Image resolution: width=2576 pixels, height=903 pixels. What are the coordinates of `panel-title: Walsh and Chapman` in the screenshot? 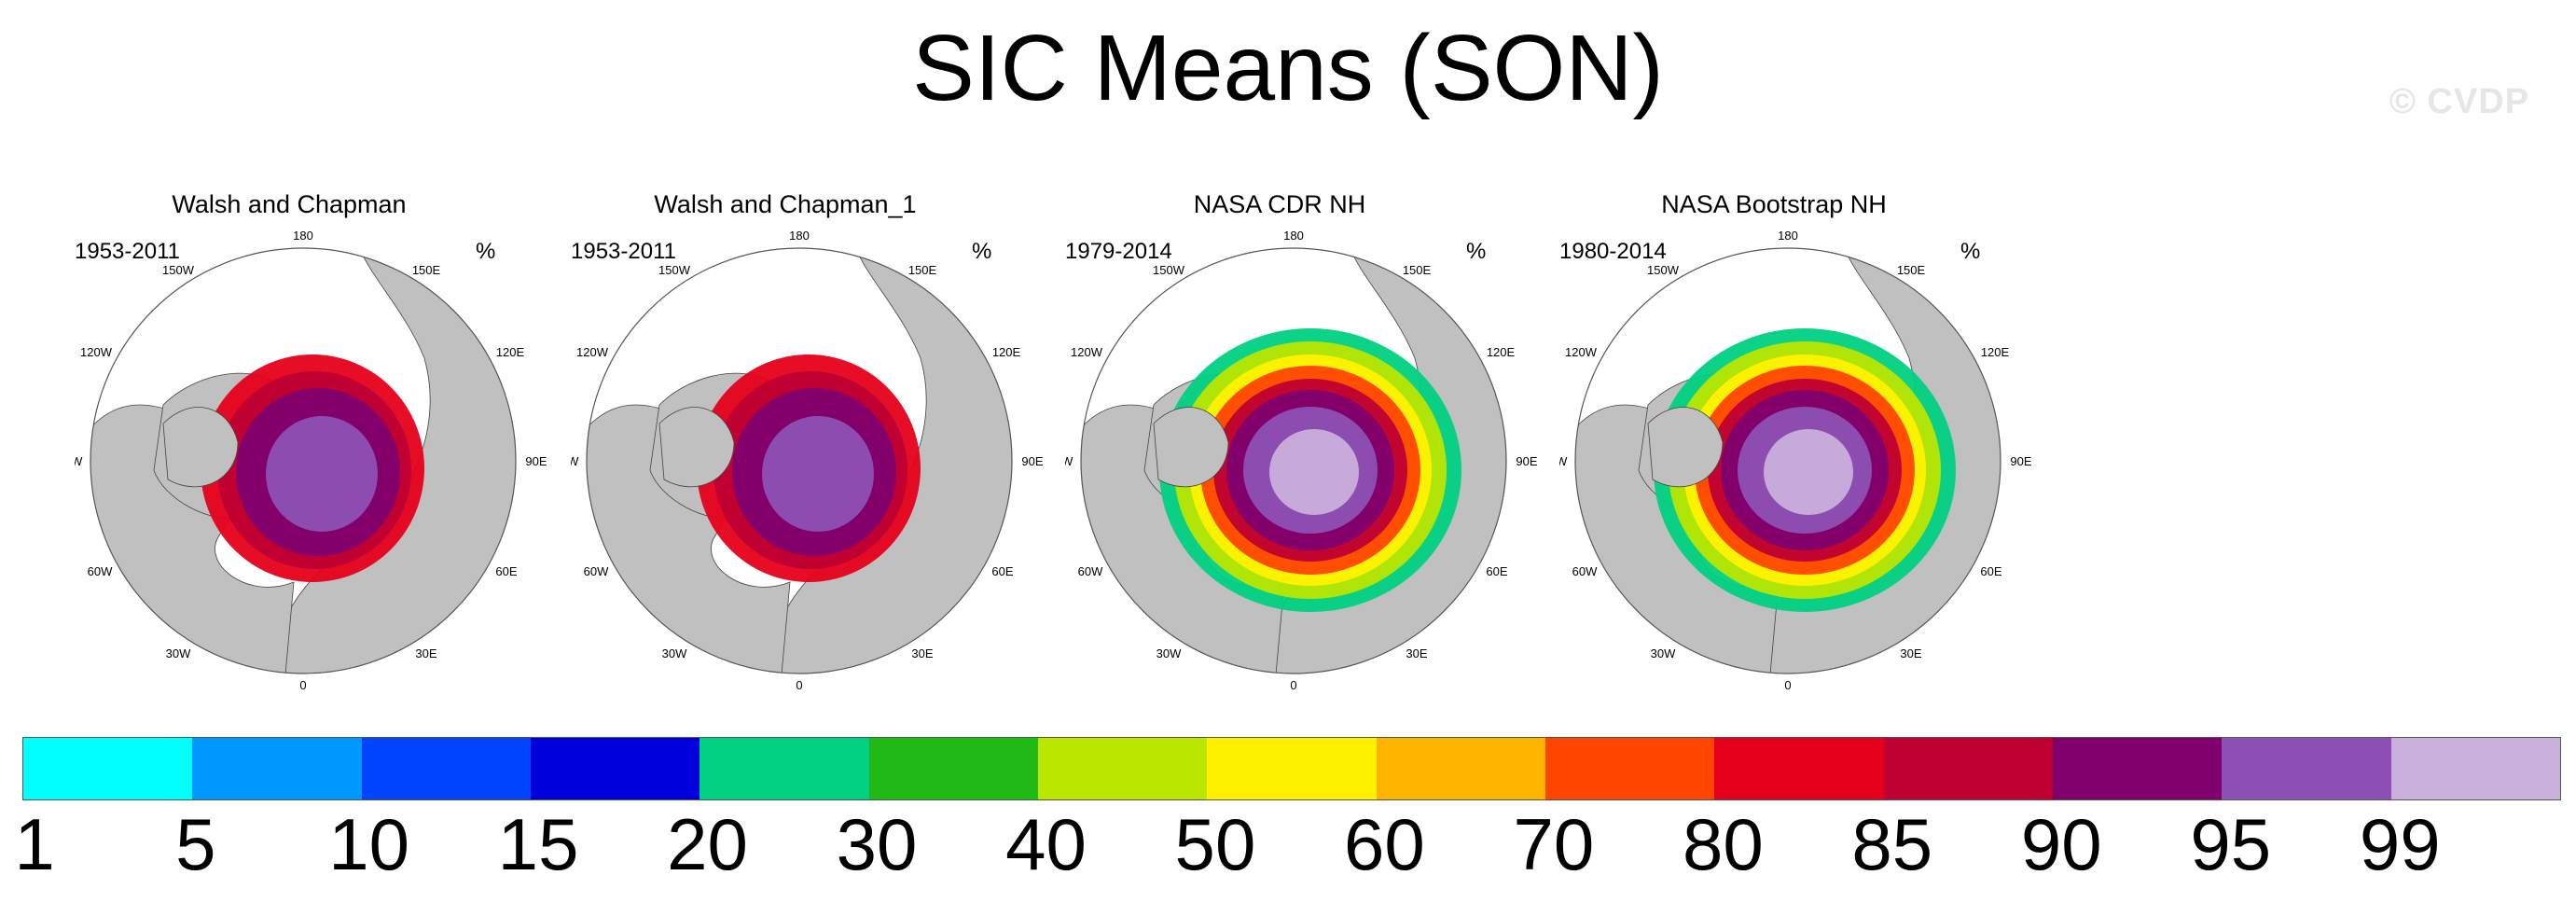 It's located at (289, 204).